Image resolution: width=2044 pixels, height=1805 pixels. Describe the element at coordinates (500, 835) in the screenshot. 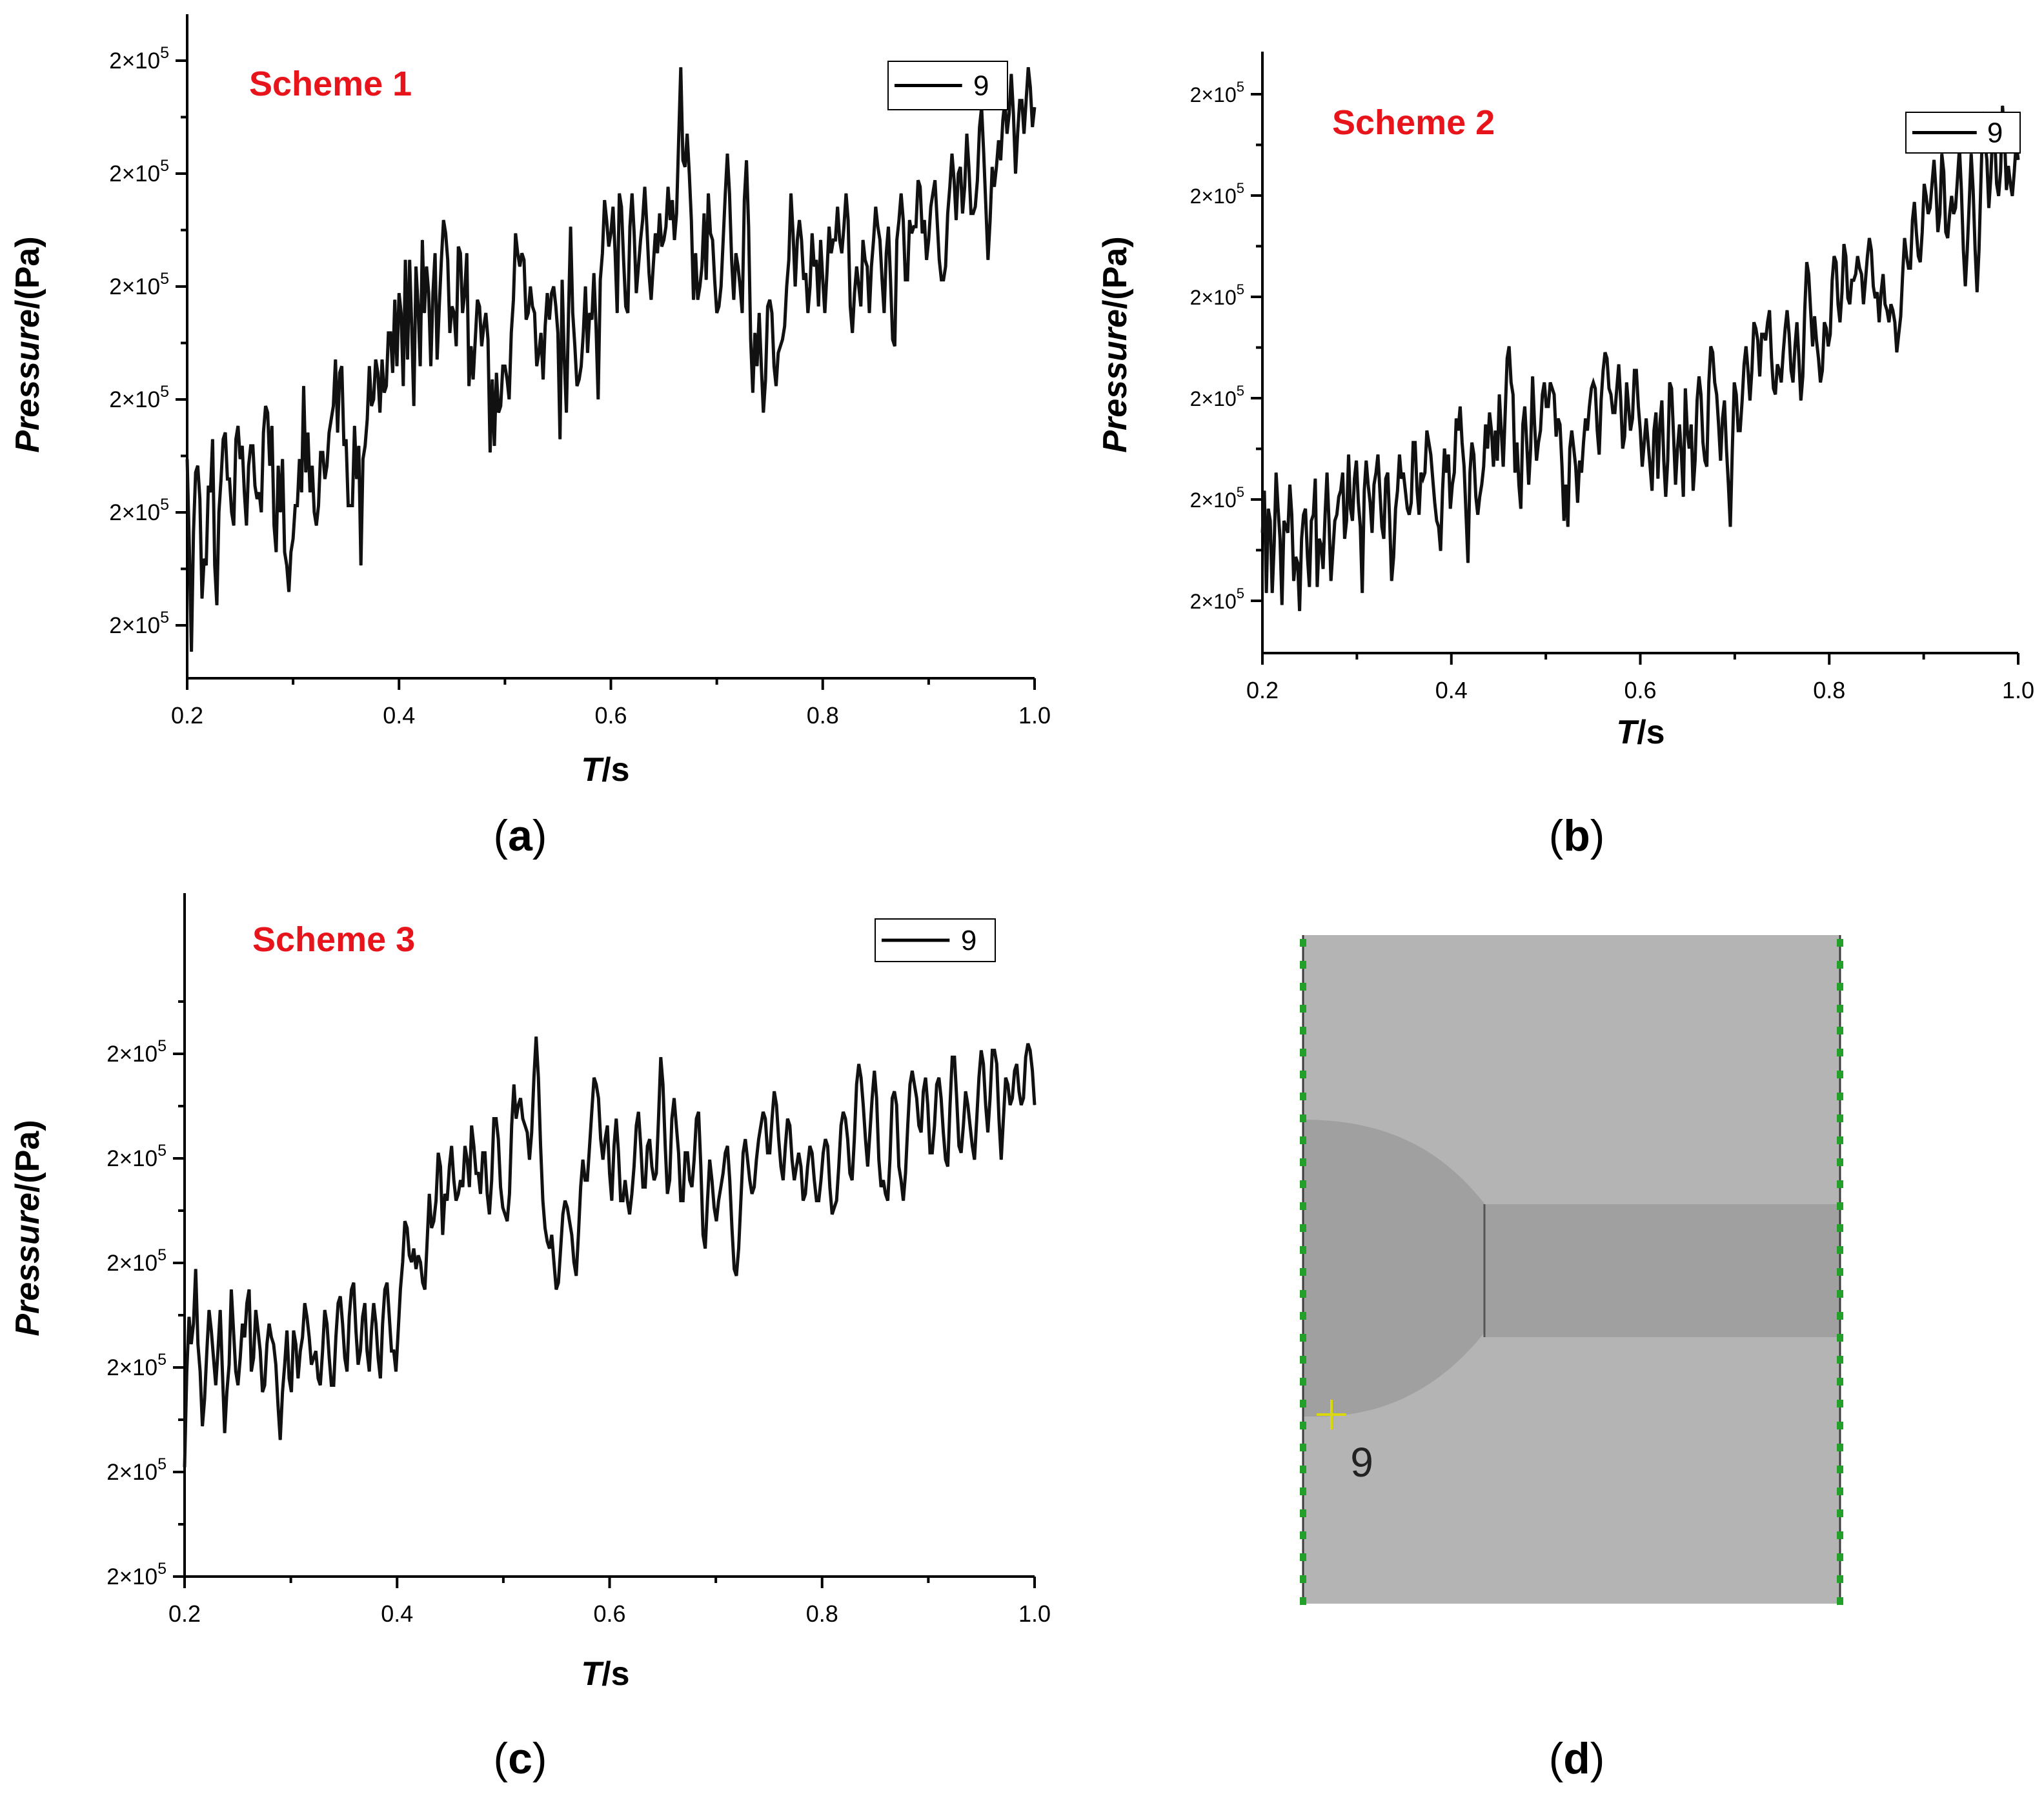

I see `panel-label-open: (` at that location.